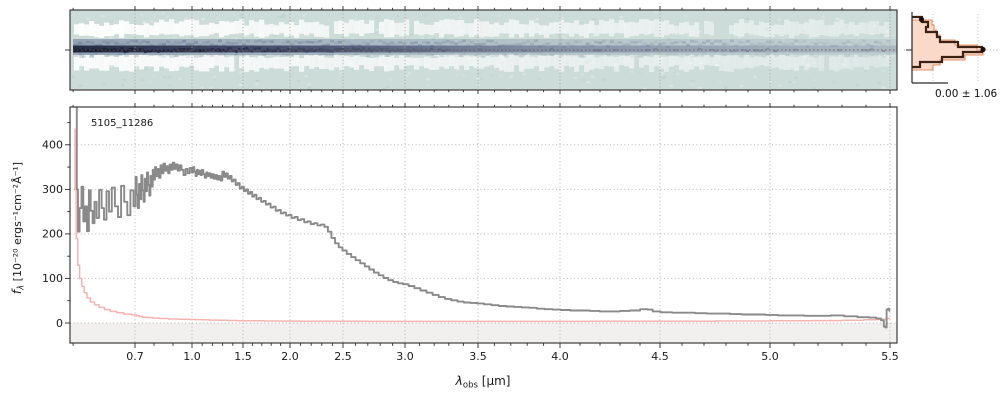 The image size is (1000, 404). I want to click on y-tick-label: 400, so click(52, 145).